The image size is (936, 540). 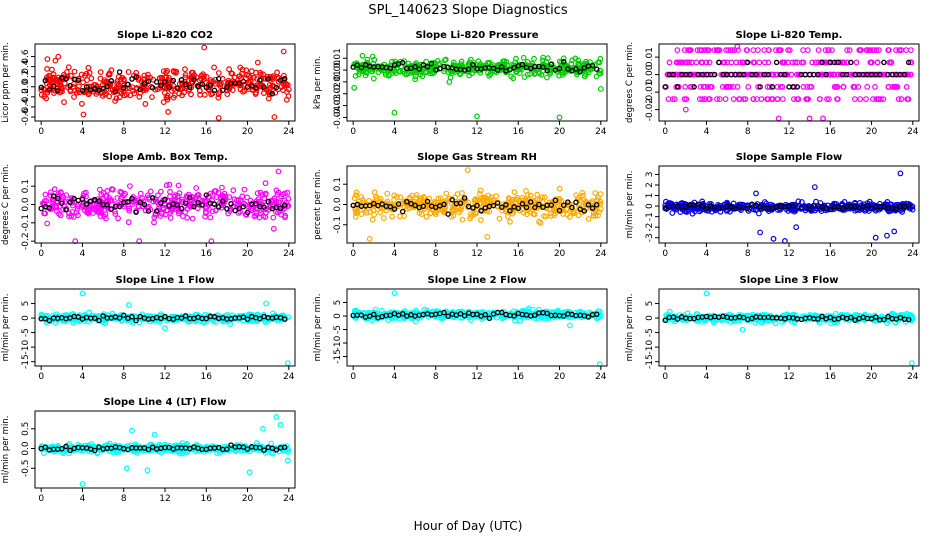 What do you see at coordinates (650, 237) in the screenshot?
I see `y-tick-label: -3` at bounding box center [650, 237].